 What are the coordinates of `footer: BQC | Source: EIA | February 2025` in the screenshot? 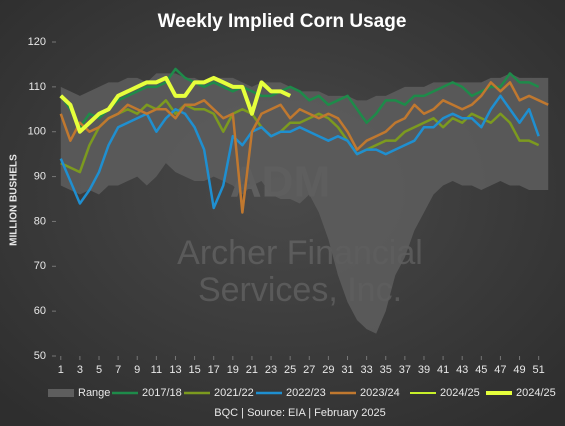 It's located at (299, 413).